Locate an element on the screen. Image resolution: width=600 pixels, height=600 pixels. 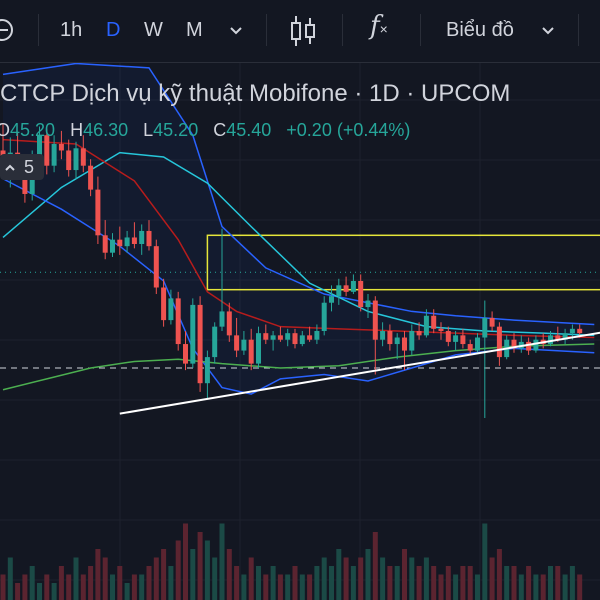
interval-m: M is located at coordinates (194, 30).